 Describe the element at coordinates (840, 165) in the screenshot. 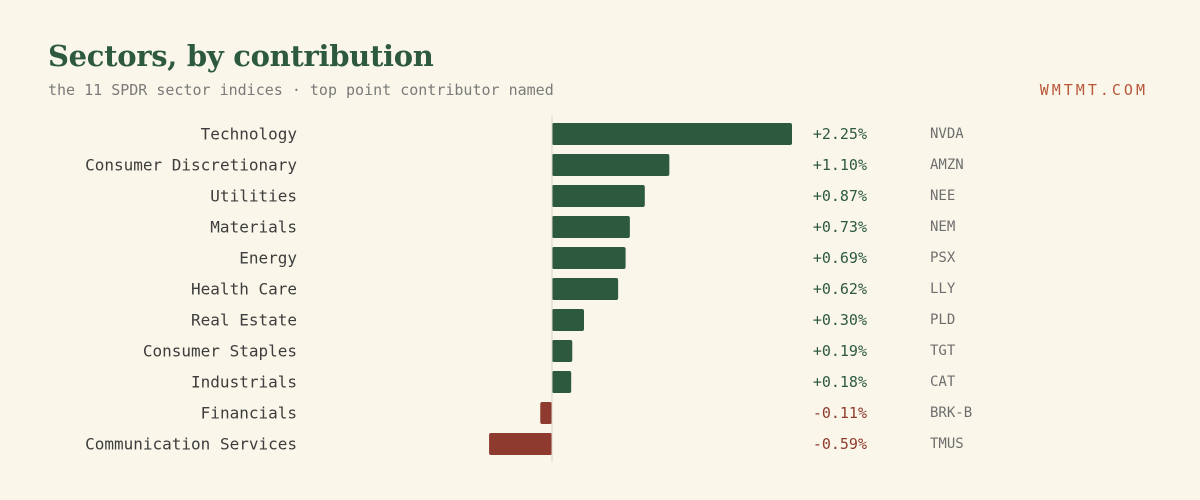

I see `value-label: +1.10%` at that location.